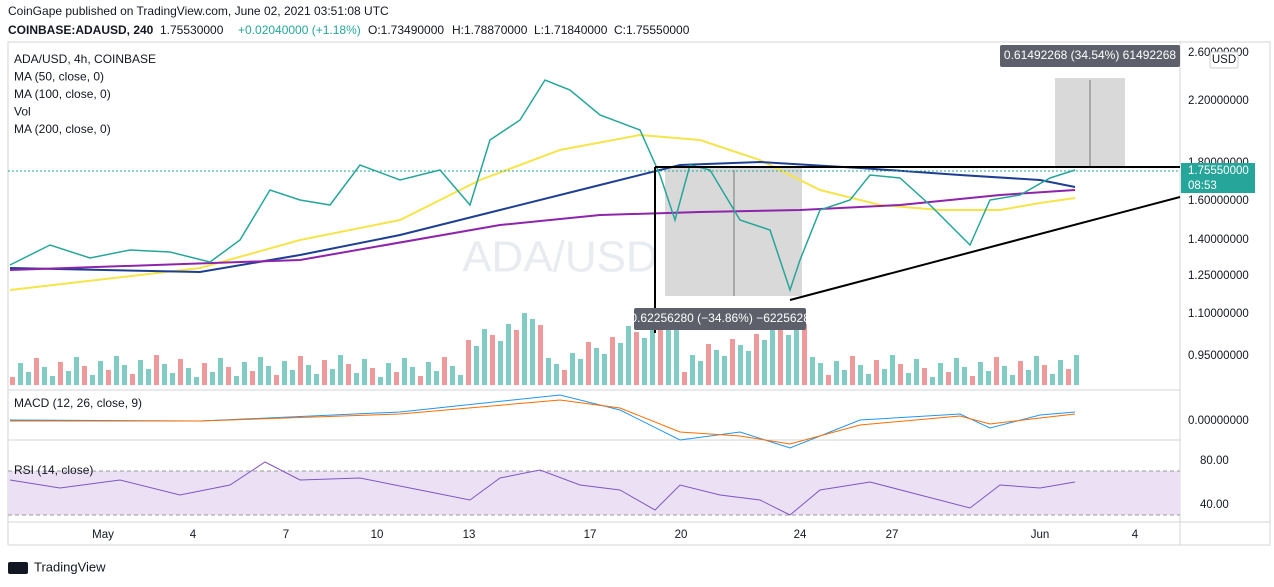  What do you see at coordinates (103, 535) in the screenshot?
I see `time-axis-label: May` at bounding box center [103, 535].